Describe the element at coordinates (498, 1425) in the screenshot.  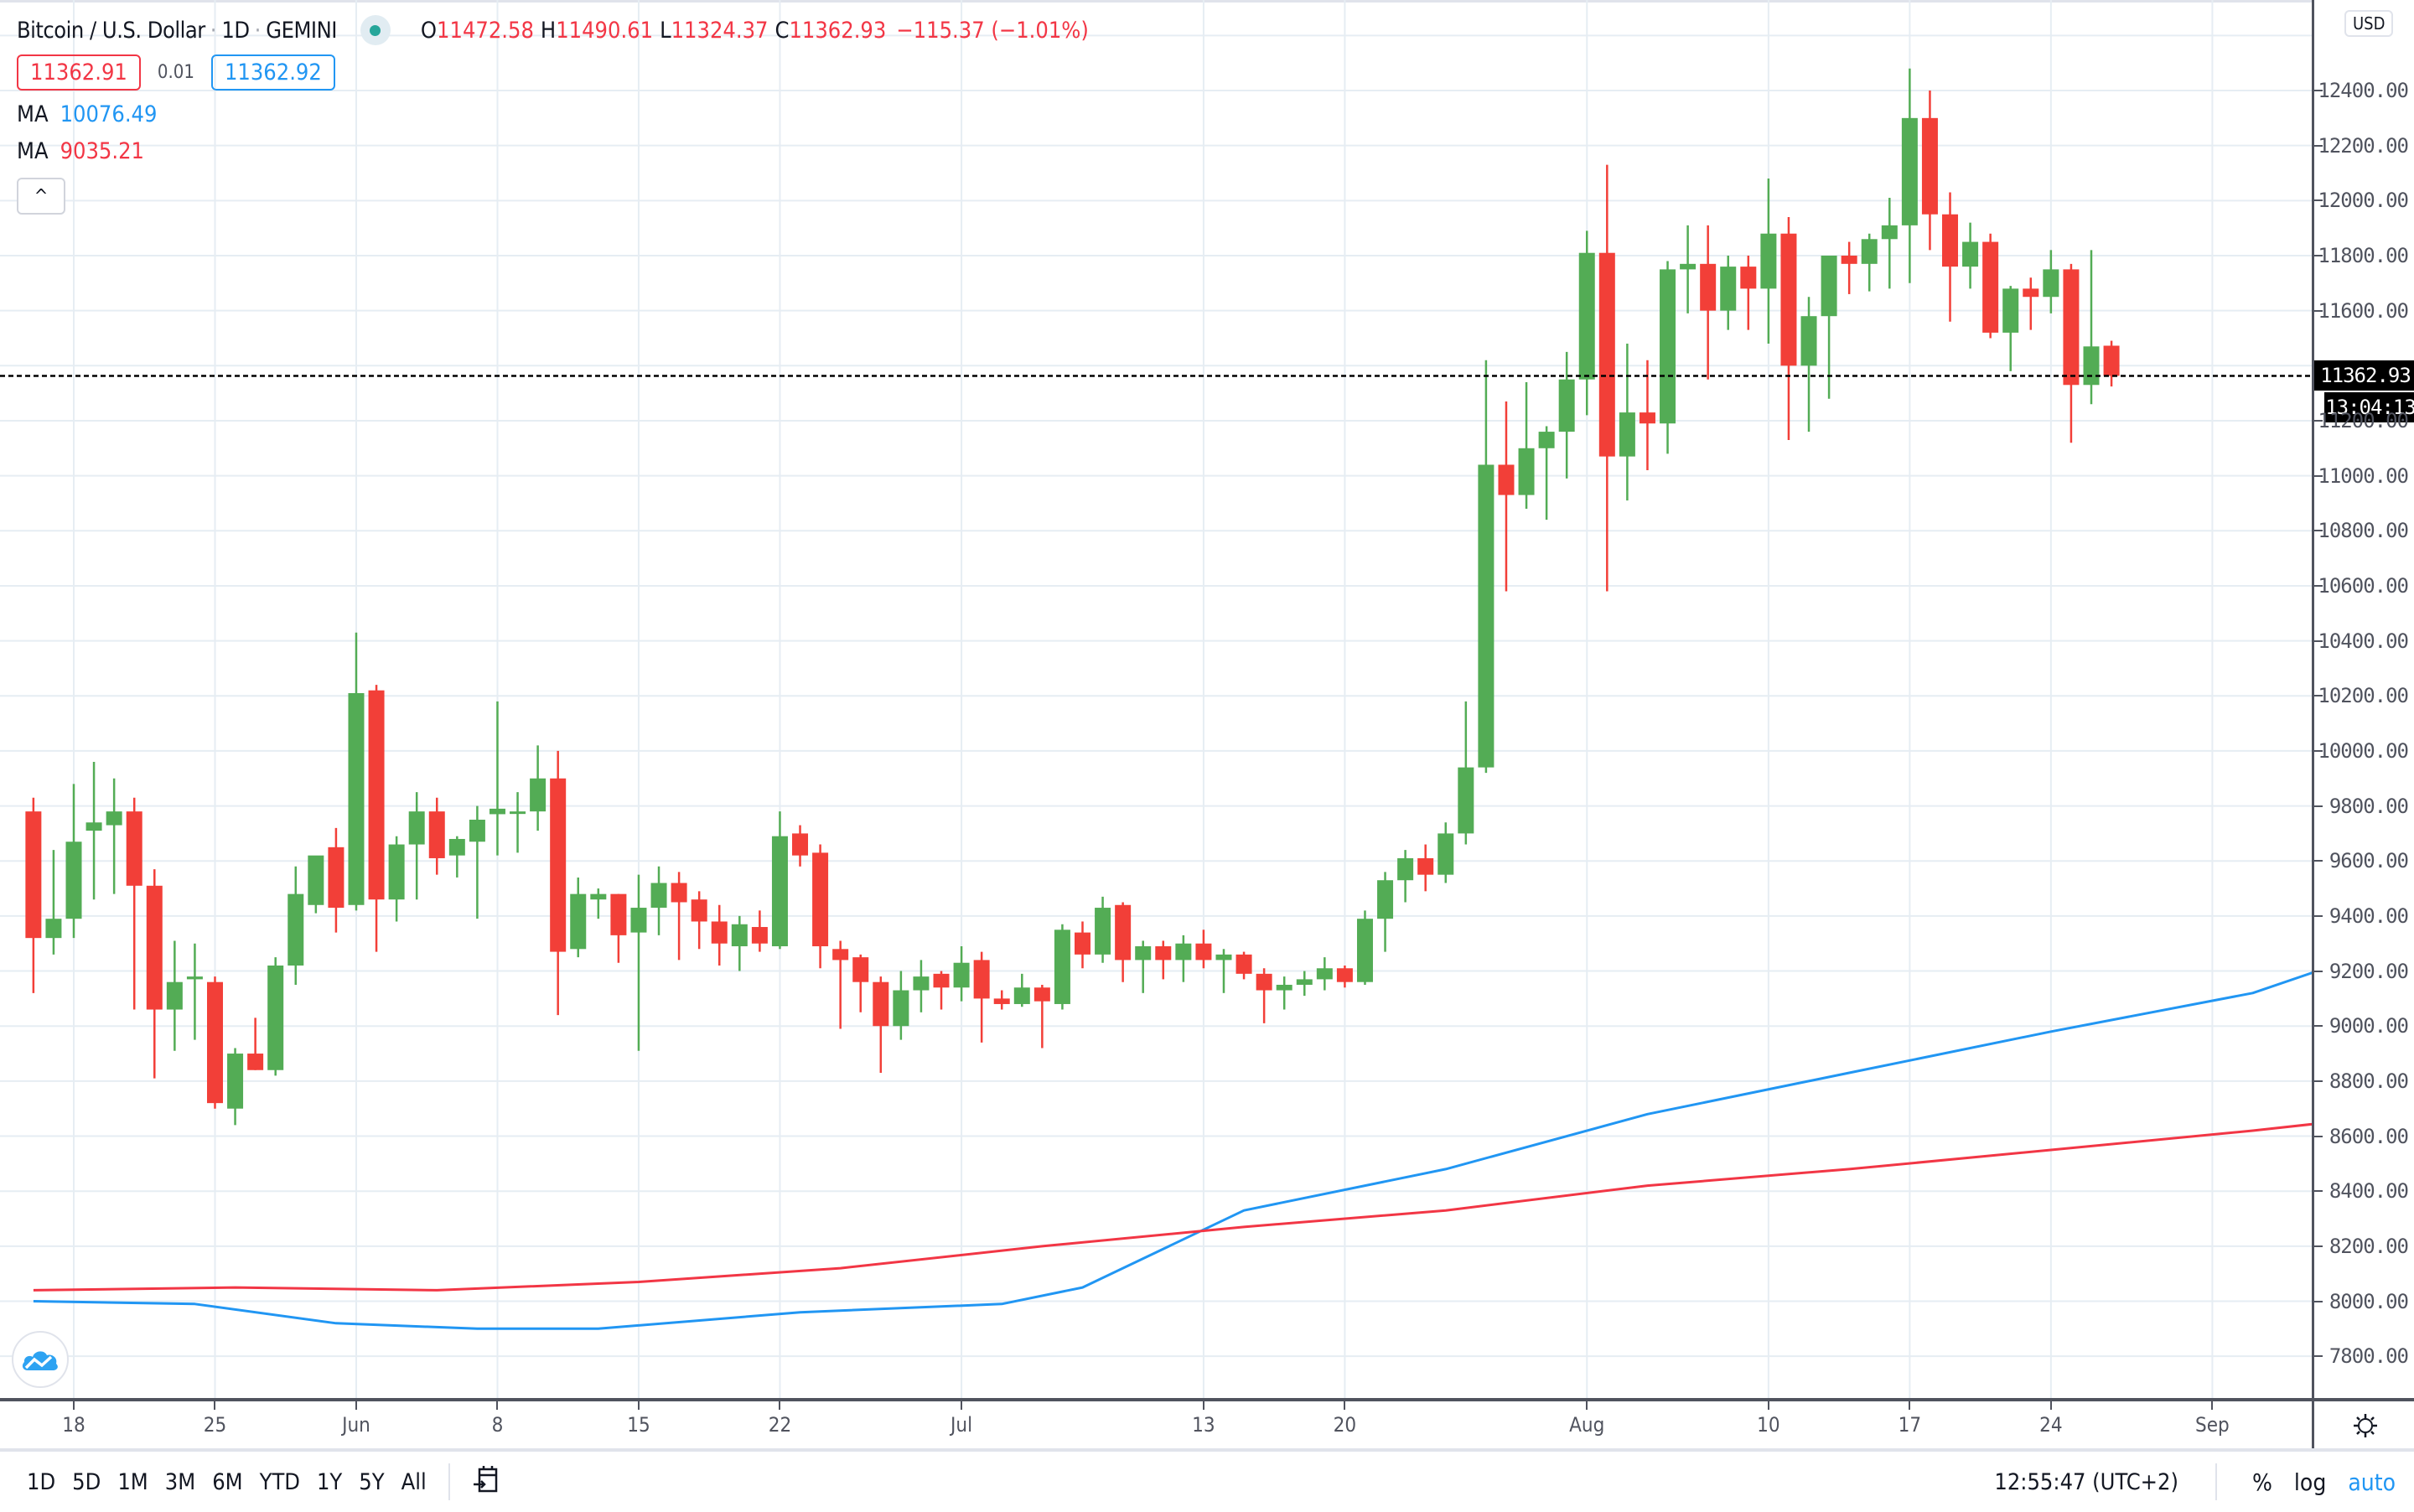
I see `time-axis-label: 8` at that location.